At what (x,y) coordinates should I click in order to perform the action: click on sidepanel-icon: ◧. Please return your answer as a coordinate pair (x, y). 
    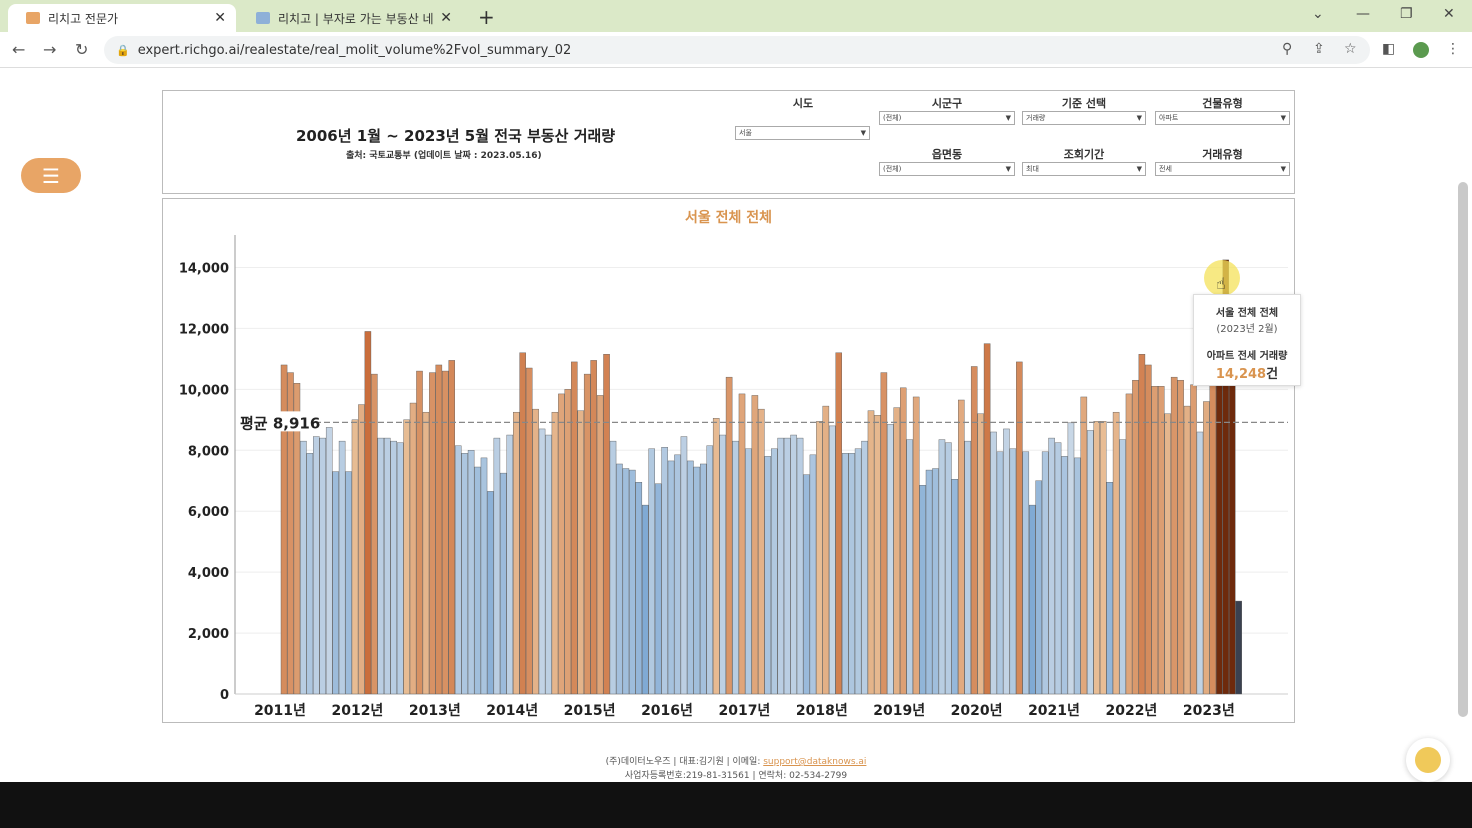
    Looking at the image, I should click on (1389, 49).